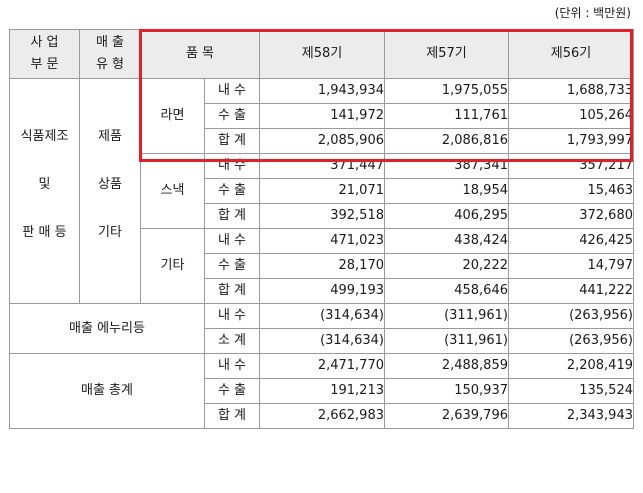  I want to click on value-cell: 357,217, so click(571, 166).